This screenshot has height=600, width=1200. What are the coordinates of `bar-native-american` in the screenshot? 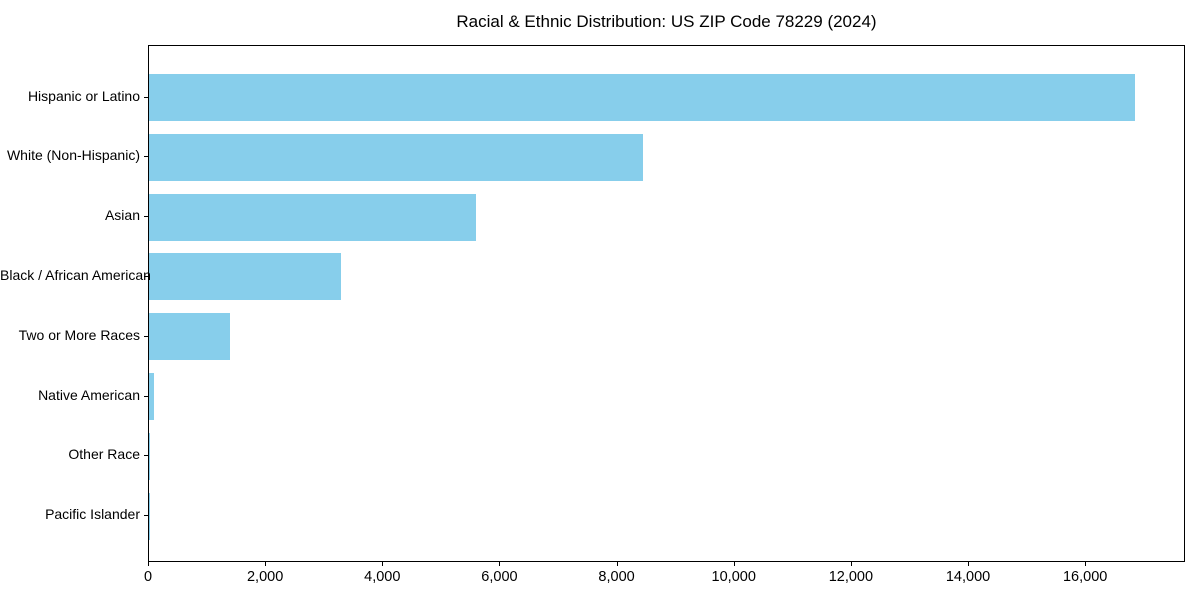 It's located at (152, 396).